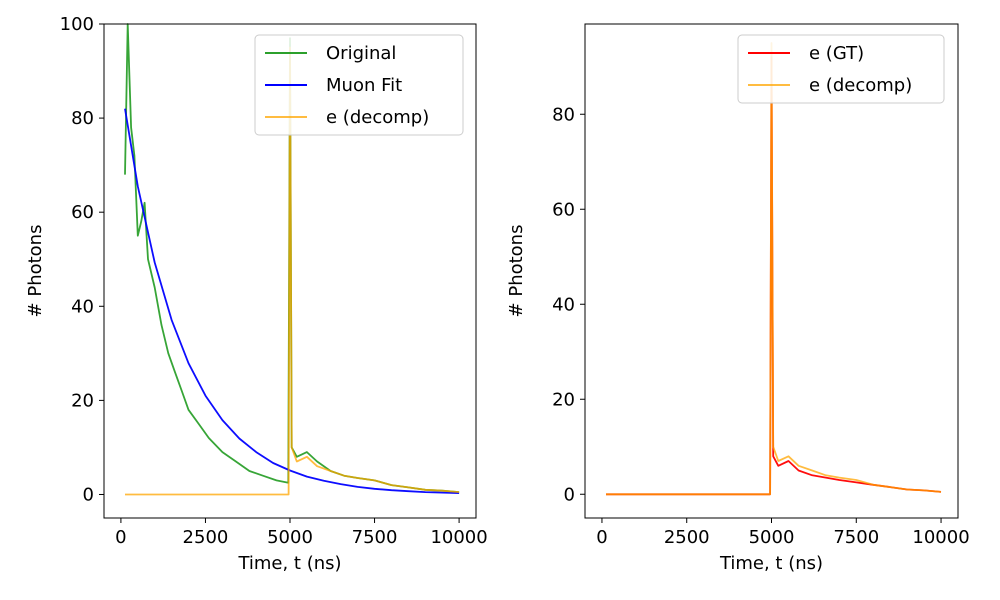 Image resolution: width=1000 pixels, height=600 pixels. I want to click on right-y-tick-label: 40, so click(563, 304).